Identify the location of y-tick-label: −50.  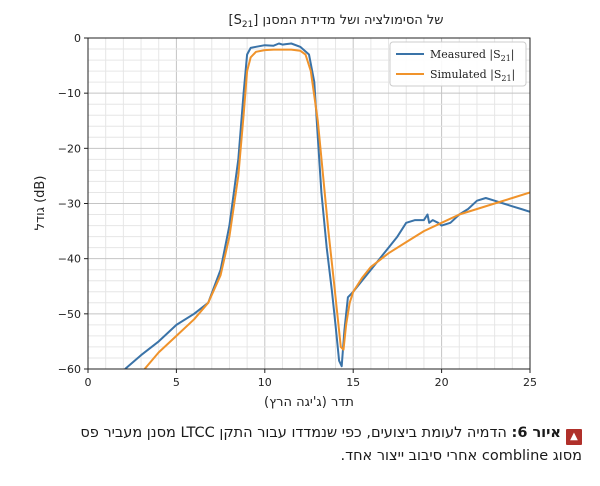
(69, 314).